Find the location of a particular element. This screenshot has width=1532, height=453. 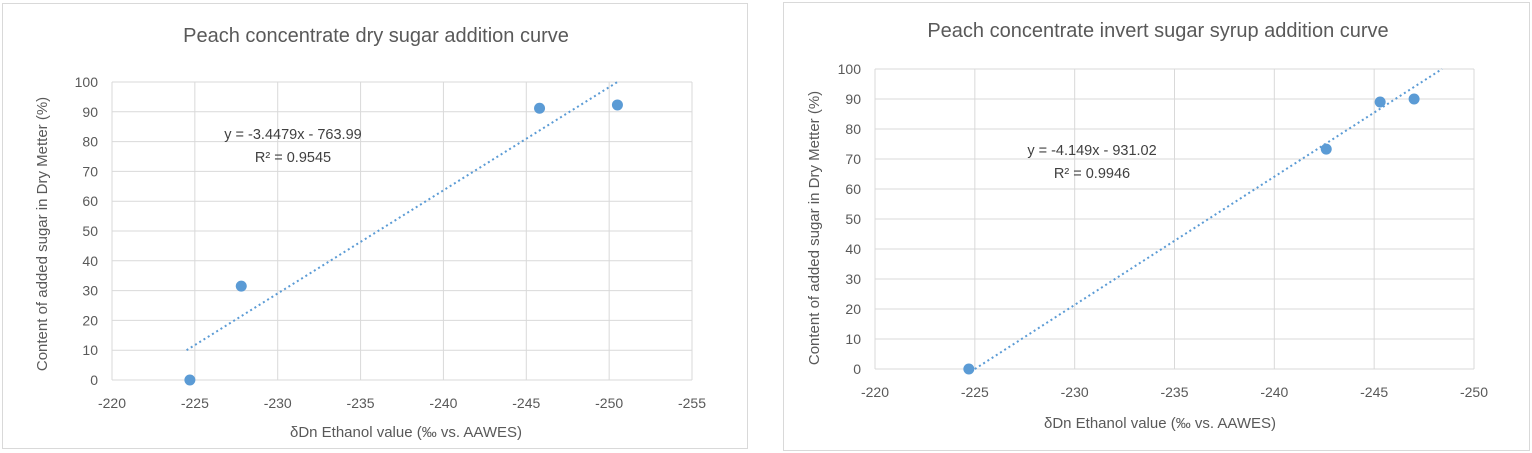

trendline-r2: R² = 0.9946 is located at coordinates (1092, 174).